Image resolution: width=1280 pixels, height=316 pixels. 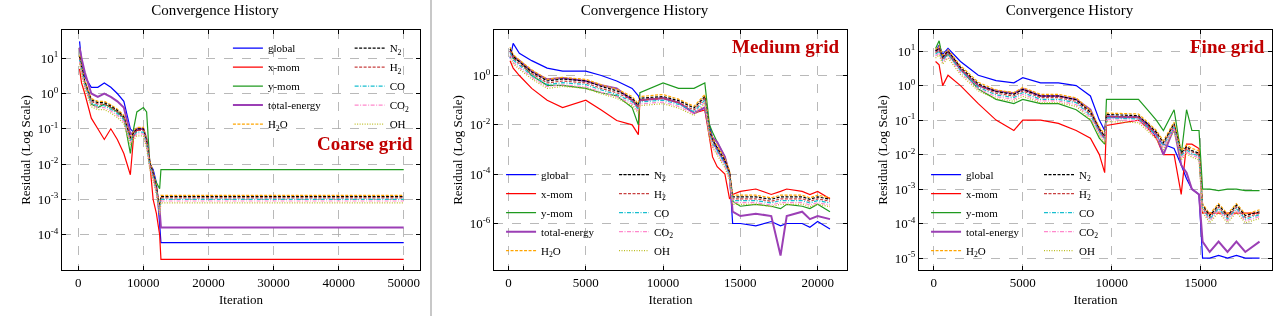 I want to click on annotation: Fine grid, so click(x=1227, y=46).